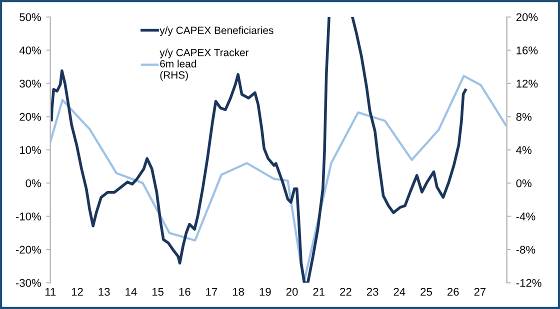 This screenshot has width=560, height=309. I want to click on y-tick-label: 20%, so click(30, 116).